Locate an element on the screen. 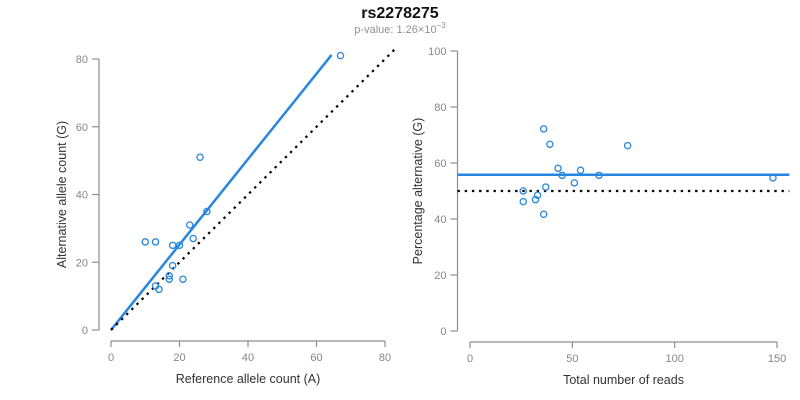 The image size is (800, 400). subtitle-text: p-value: 1.26×10 is located at coordinates (395, 30).